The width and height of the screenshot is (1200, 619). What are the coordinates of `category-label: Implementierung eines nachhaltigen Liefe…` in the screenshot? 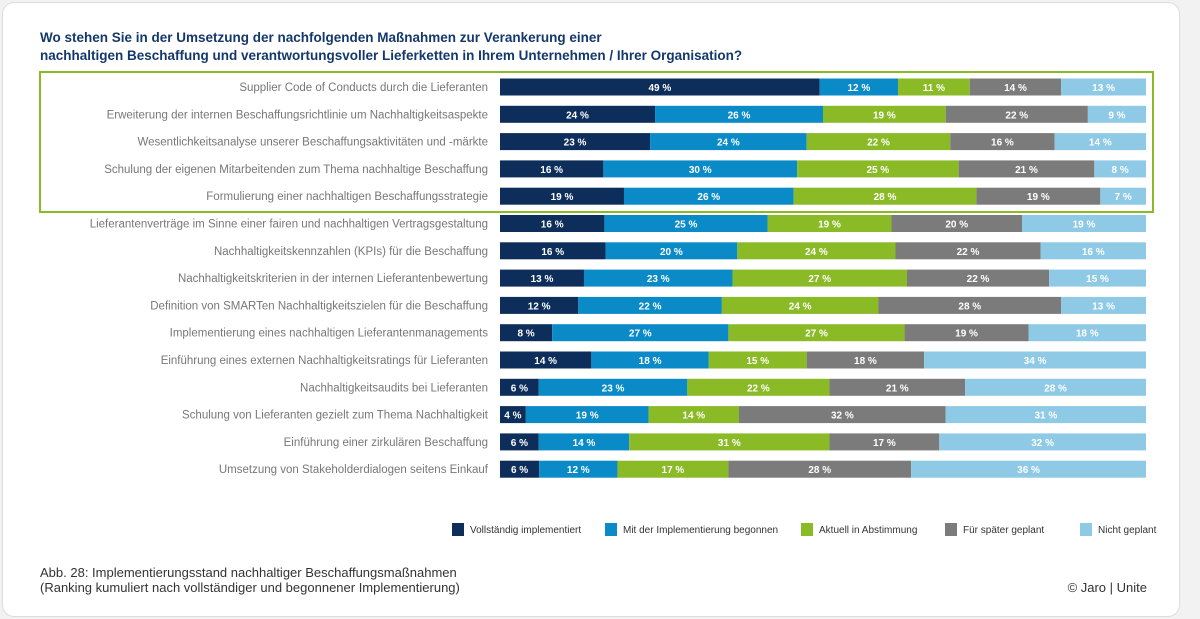 It's located at (329, 334).